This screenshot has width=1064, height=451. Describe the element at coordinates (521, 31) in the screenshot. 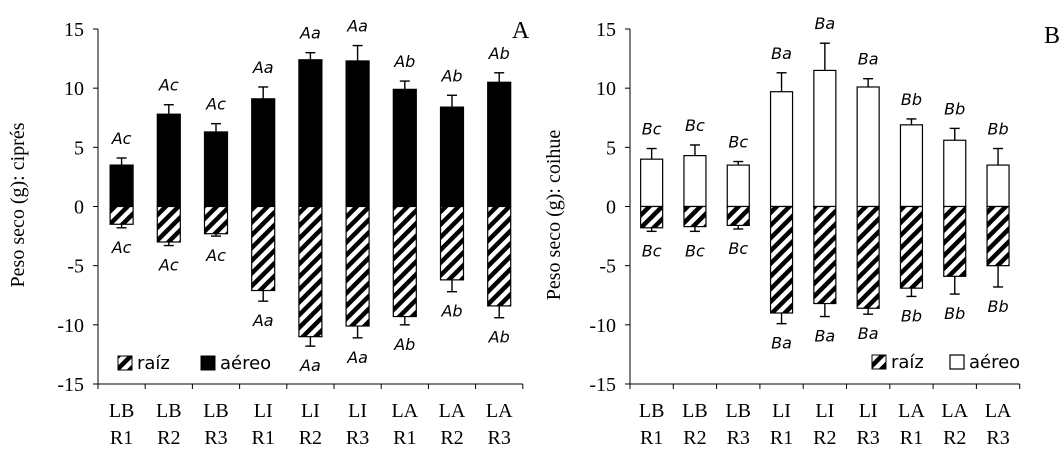

I see `panel-letter: A` at that location.